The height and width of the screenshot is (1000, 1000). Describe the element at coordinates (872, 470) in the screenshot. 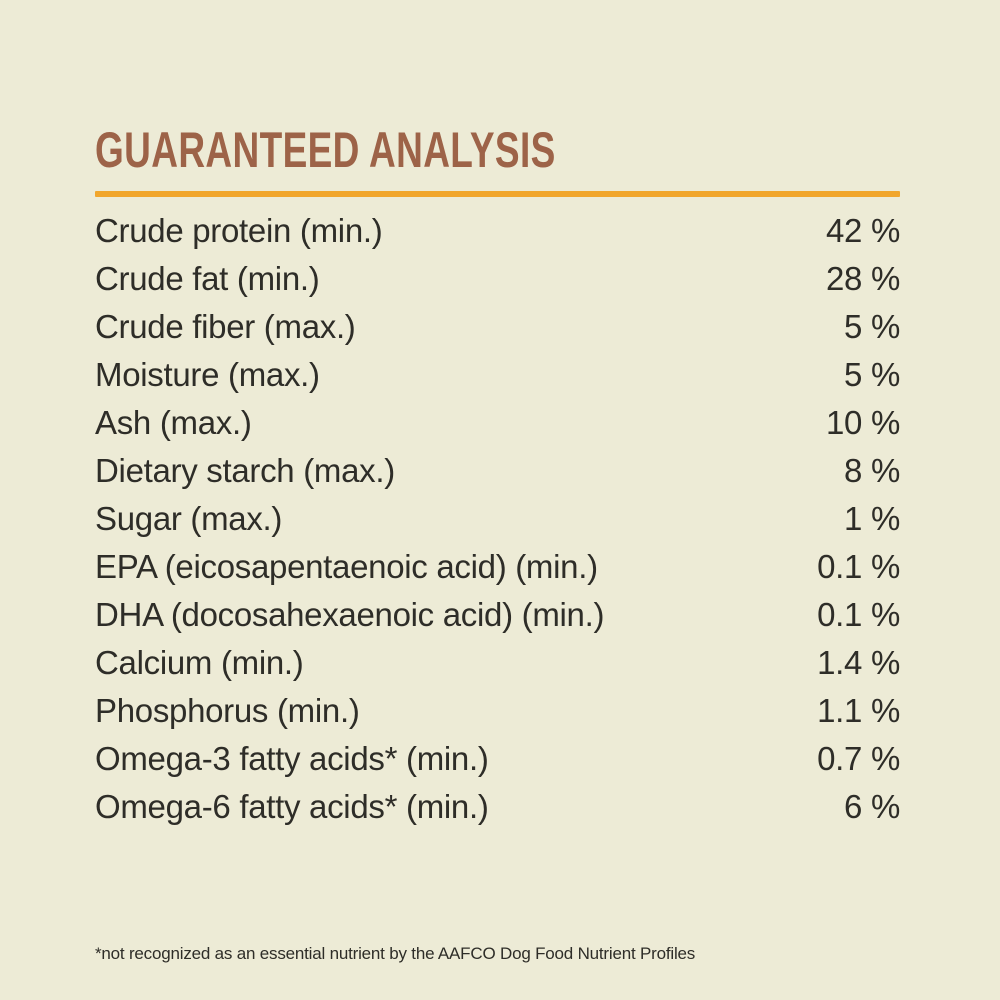

I see `nutrient-value: 8 %` at that location.